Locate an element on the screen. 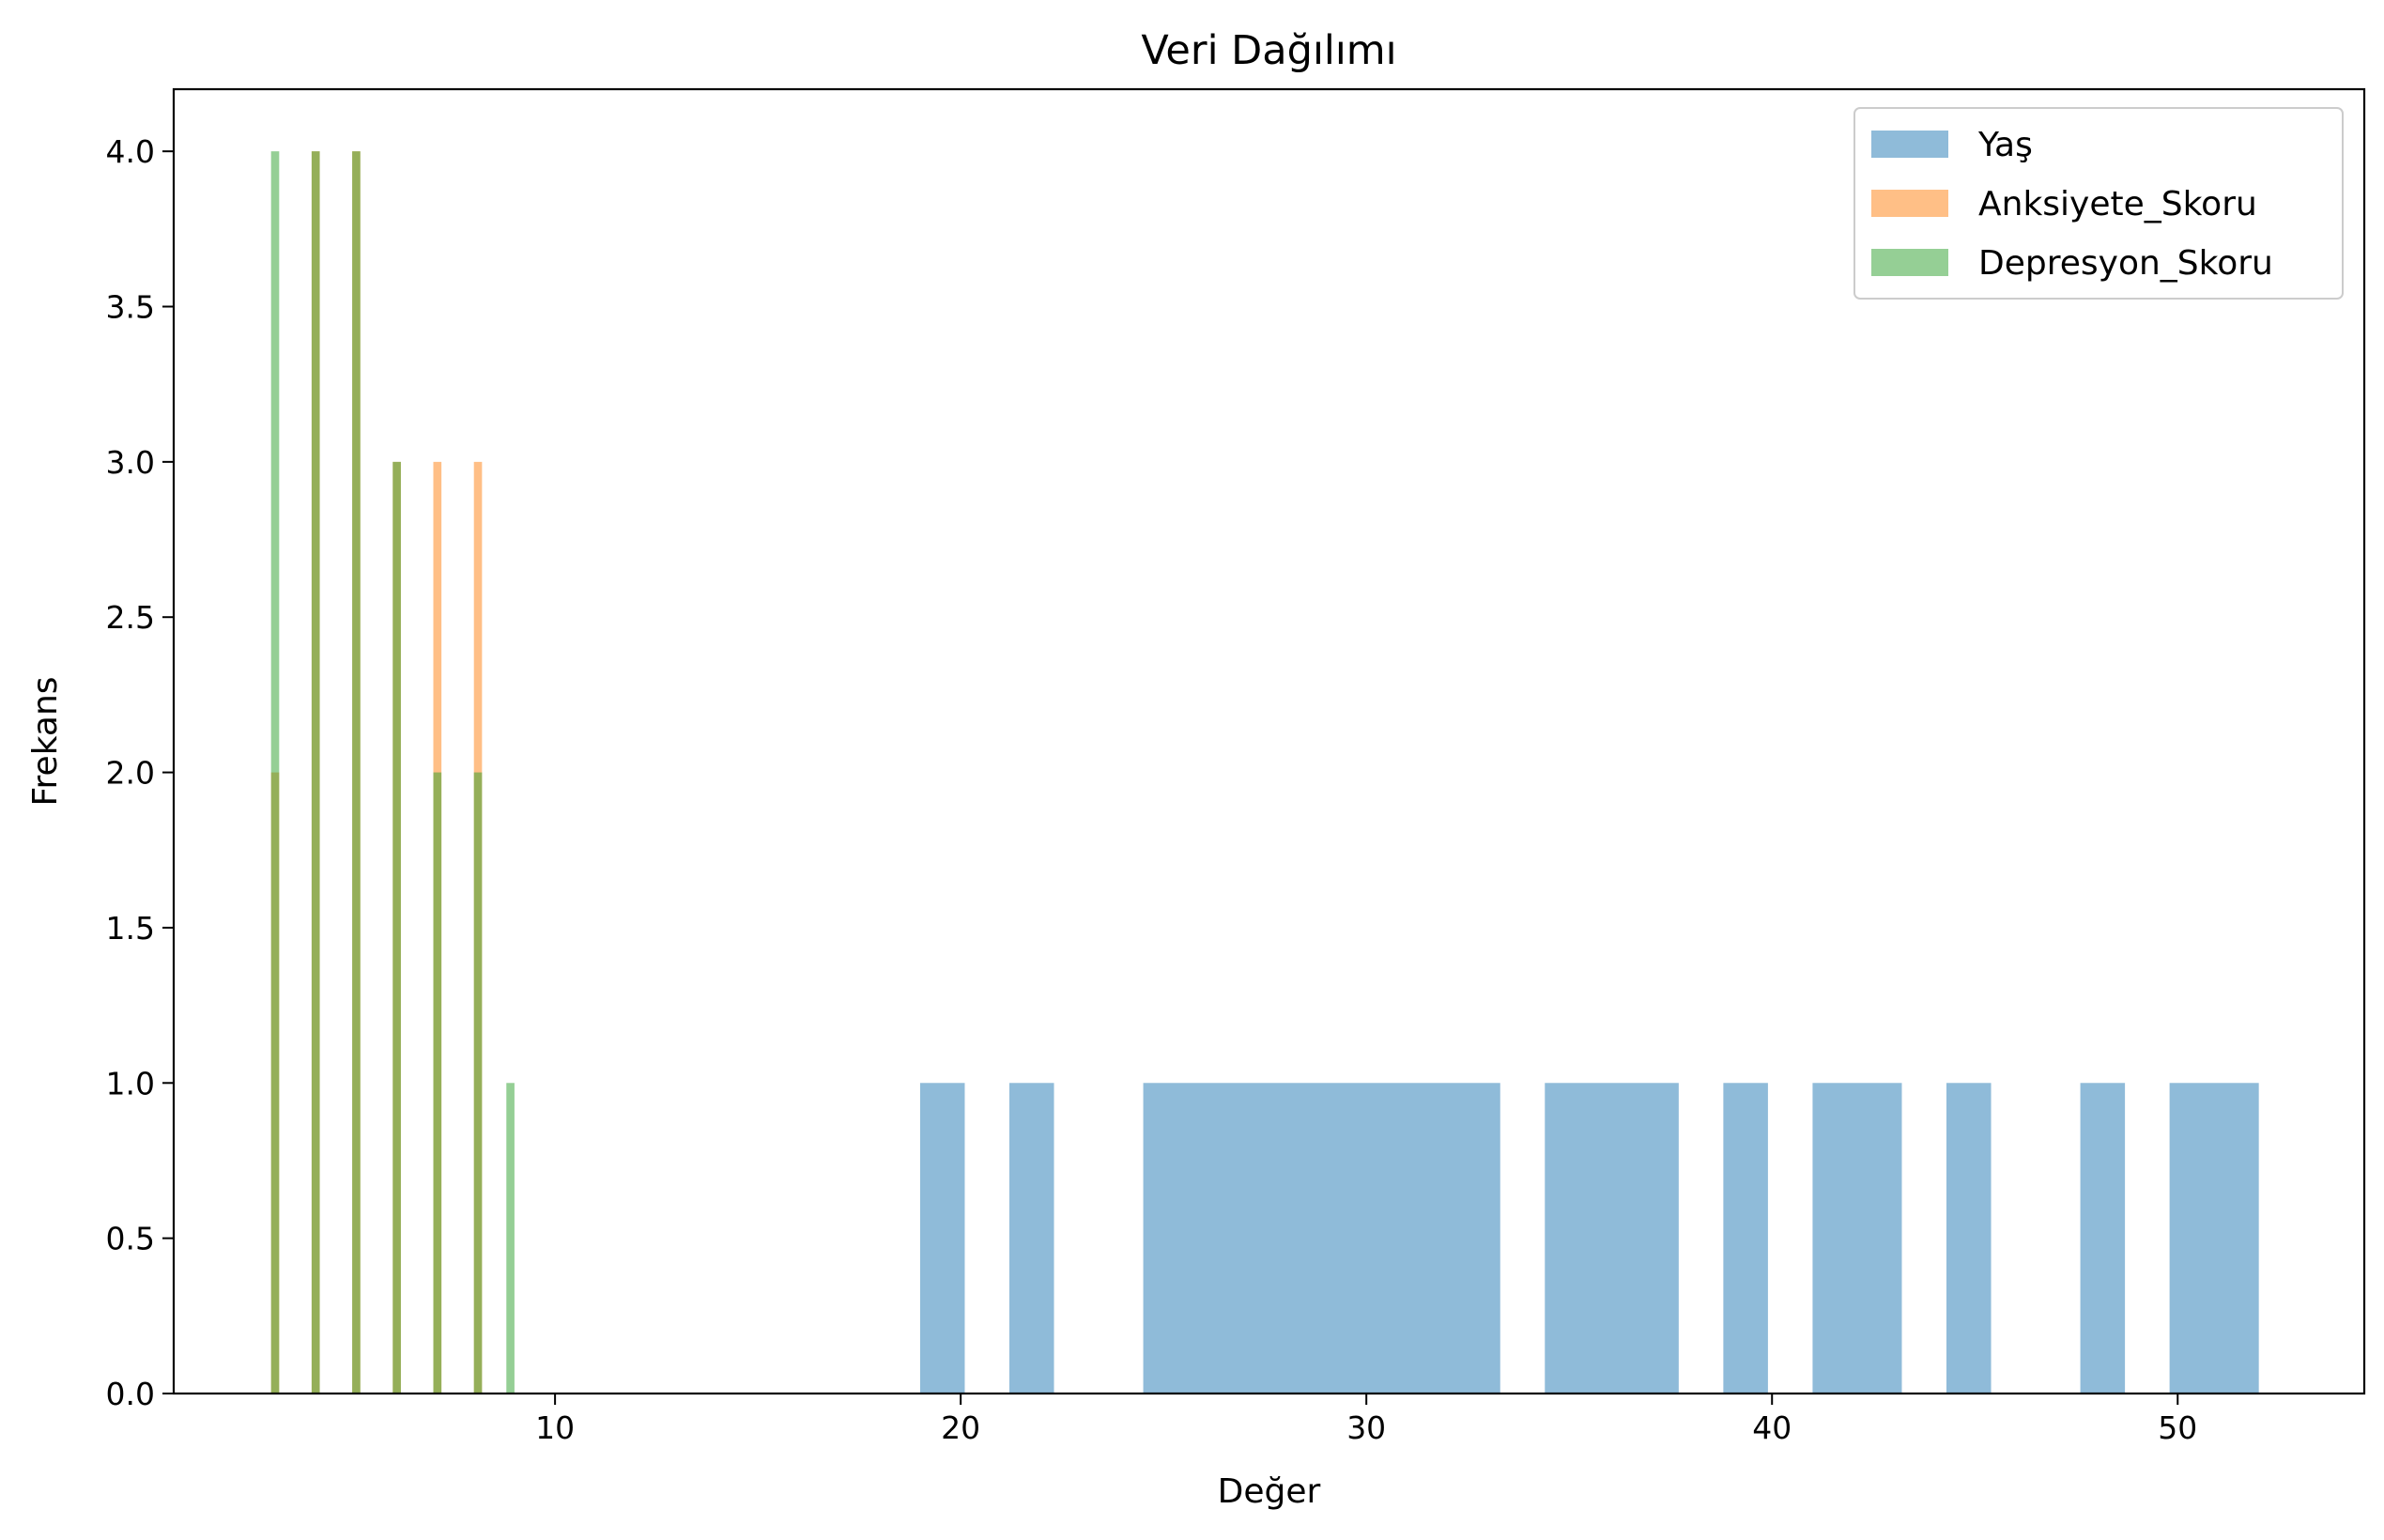 Image resolution: width=2384 pixels, height=1540 pixels. y-tick-label: 3.5 is located at coordinates (130, 307).